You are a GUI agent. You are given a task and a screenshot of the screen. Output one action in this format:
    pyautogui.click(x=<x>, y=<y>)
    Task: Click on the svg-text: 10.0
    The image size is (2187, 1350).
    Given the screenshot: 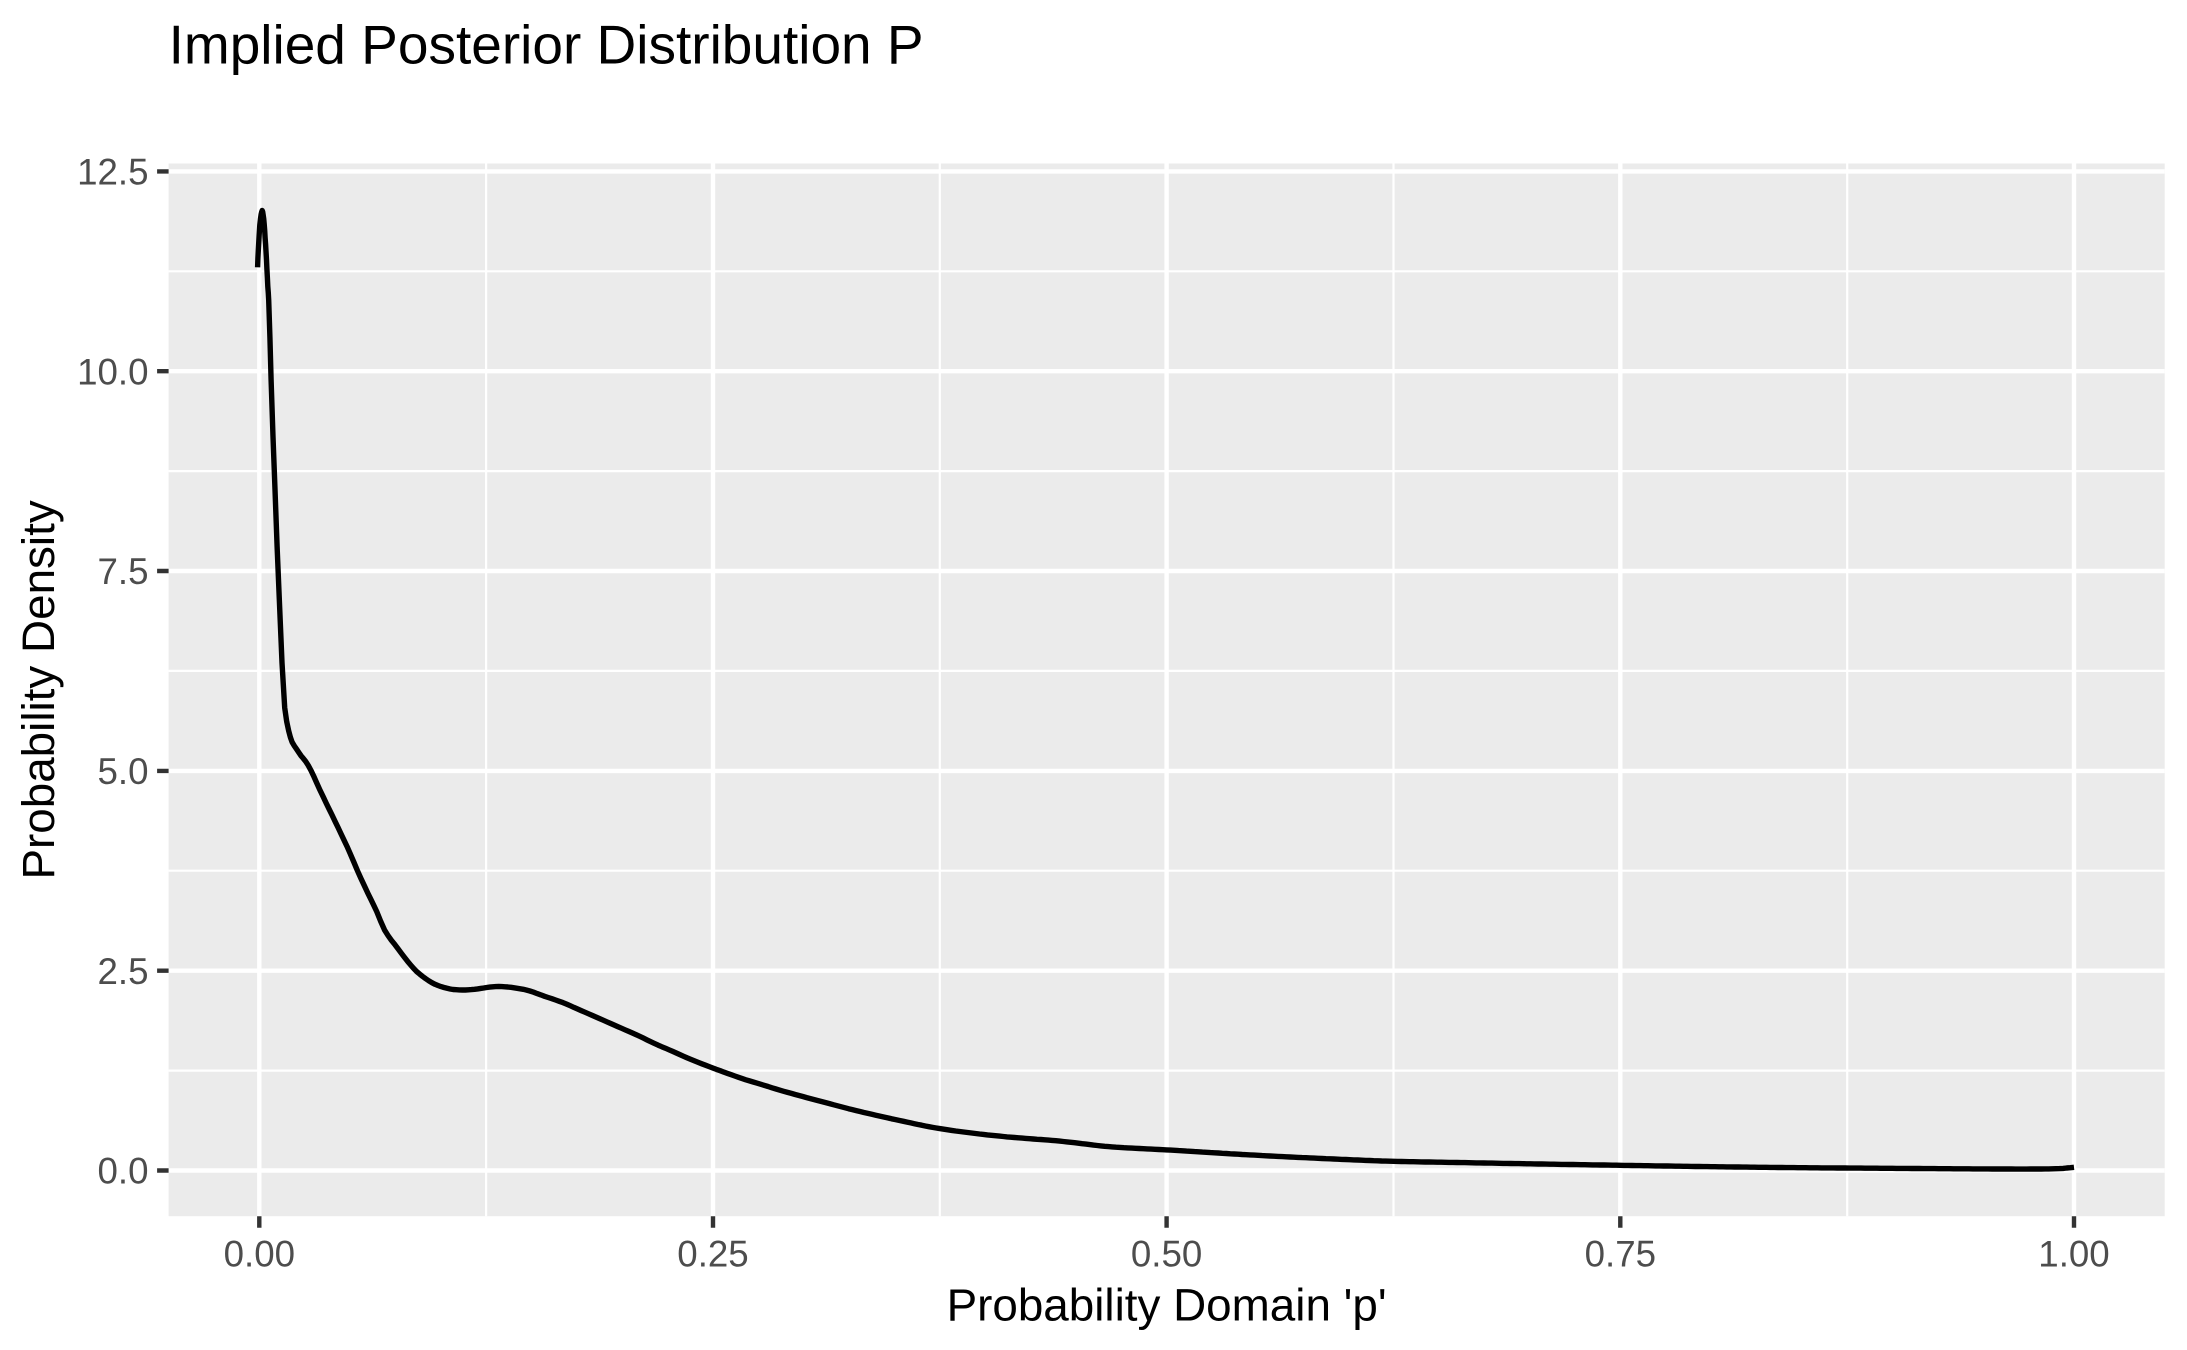 What is the action you would take?
    pyautogui.click(x=112, y=371)
    